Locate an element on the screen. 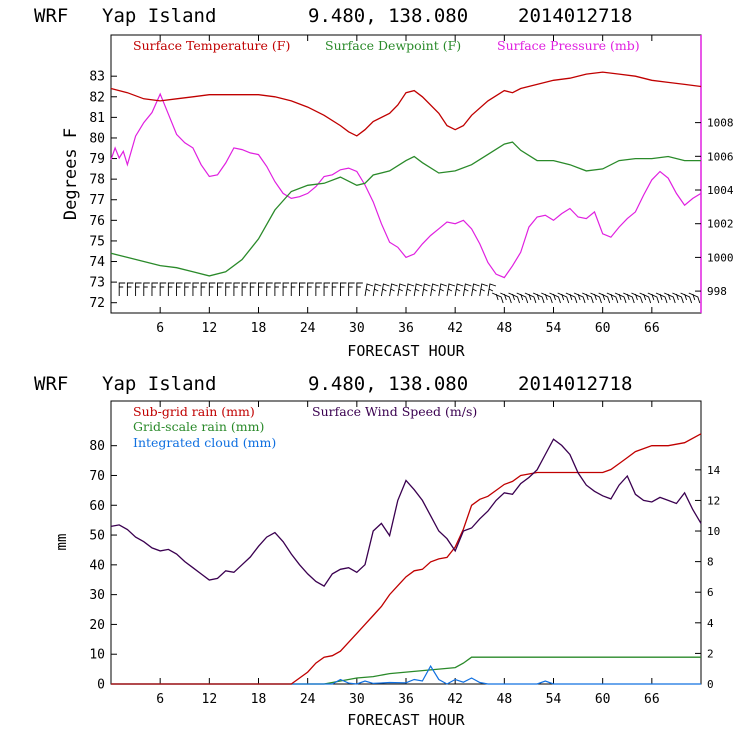  p2-y2-tick-label: 8 is located at coordinates (710, 562).